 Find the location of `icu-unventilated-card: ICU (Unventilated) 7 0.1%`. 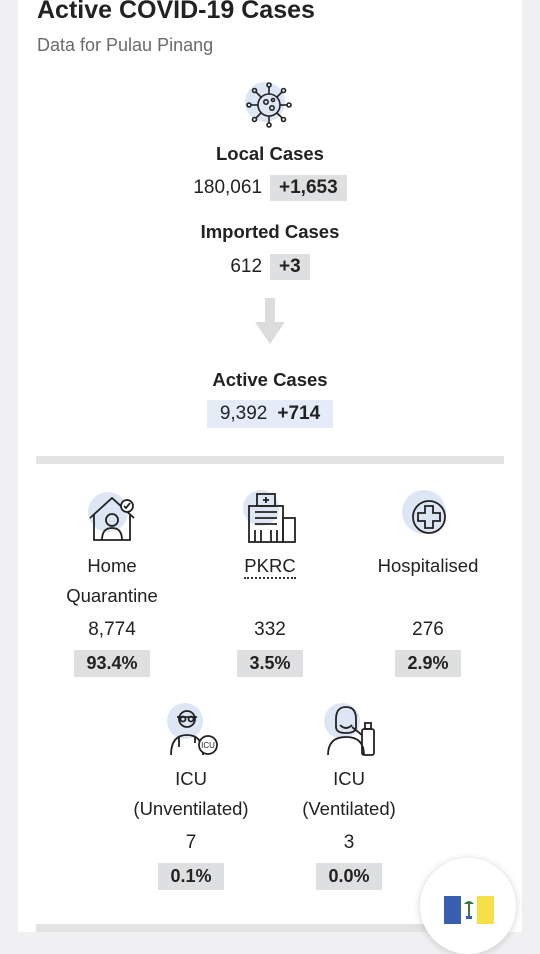

icu-unventilated-card: ICU (Unventilated) 7 0.1% is located at coordinates (191, 827).